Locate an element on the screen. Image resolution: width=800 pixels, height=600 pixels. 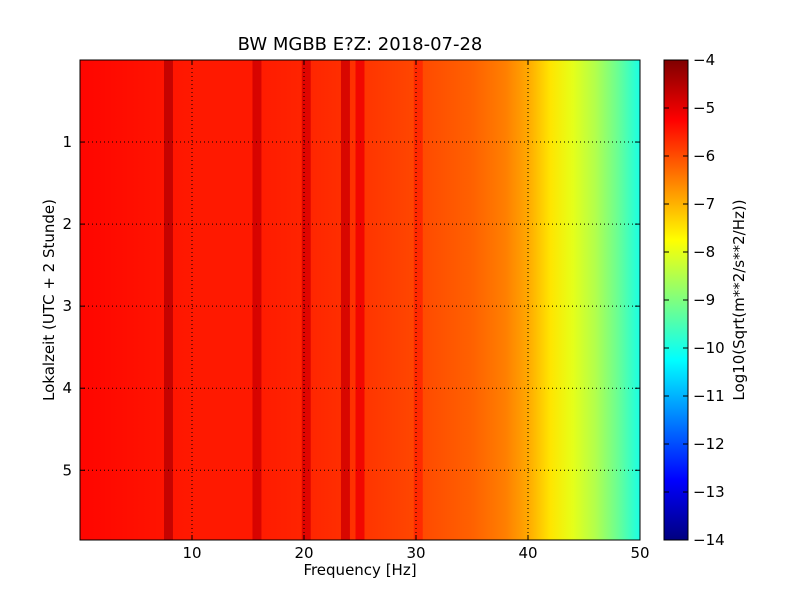
x-axis-label: Frequency [Hz] is located at coordinates (360, 570).